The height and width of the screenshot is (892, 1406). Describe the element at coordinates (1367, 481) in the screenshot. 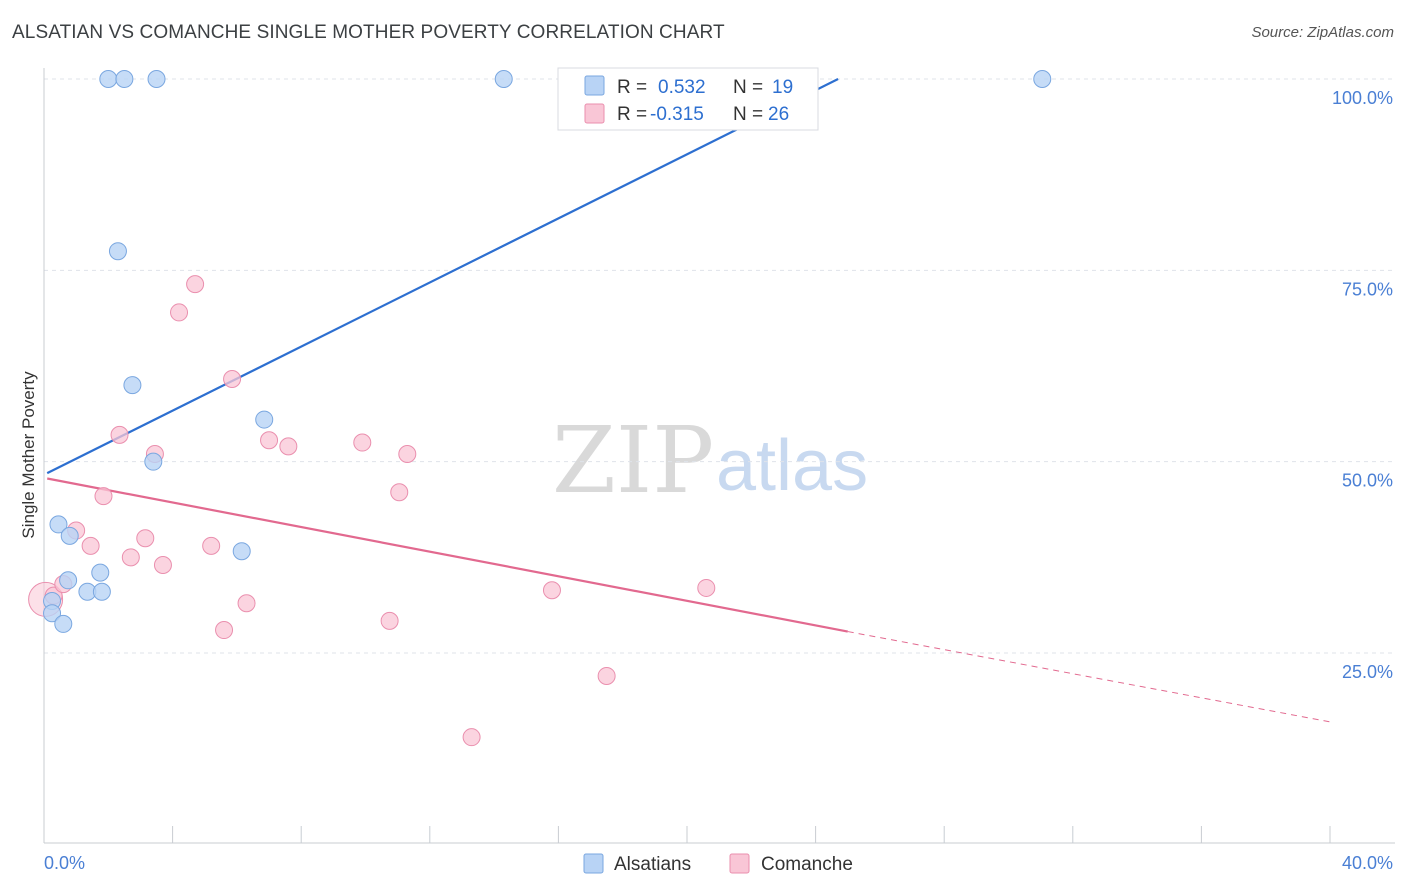

I see `y-tick-label-50: 50.0%` at that location.